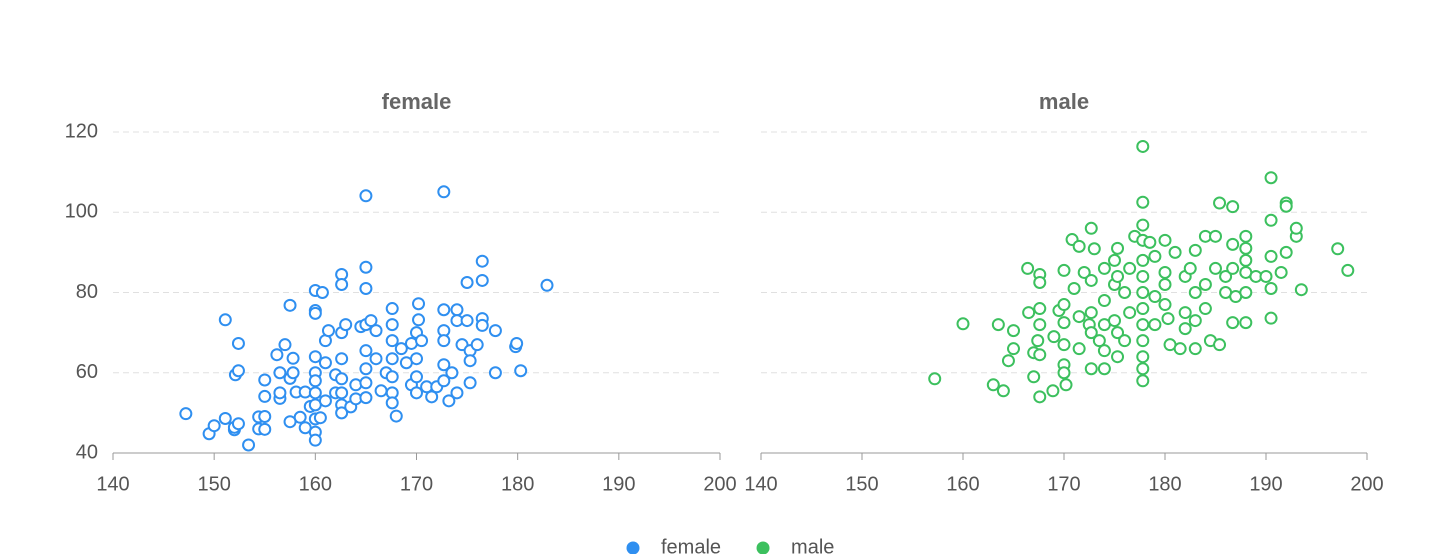 This screenshot has height=554, width=1430. Describe the element at coordinates (962, 484) in the screenshot. I see `x-tick-label: 160` at that location.